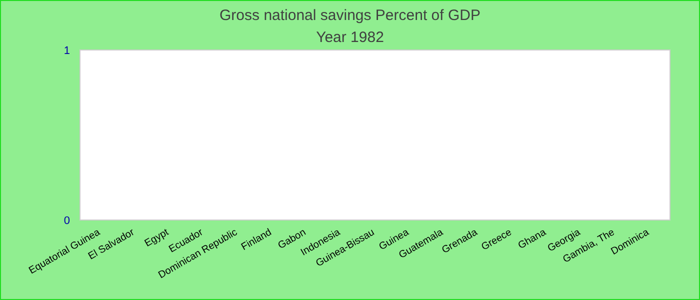 Image resolution: width=700 pixels, height=300 pixels. Describe the element at coordinates (67, 220) in the screenshot. I see `y-tick-label: 0` at that location.